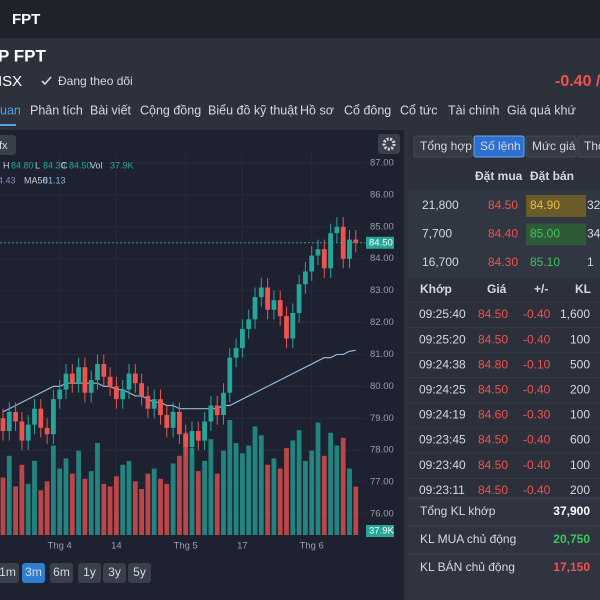 Image resolution: width=600 pixels, height=600 pixels. What do you see at coordinates (545, 234) in the screenshot?
I see `ask-price: 85.00` at bounding box center [545, 234].